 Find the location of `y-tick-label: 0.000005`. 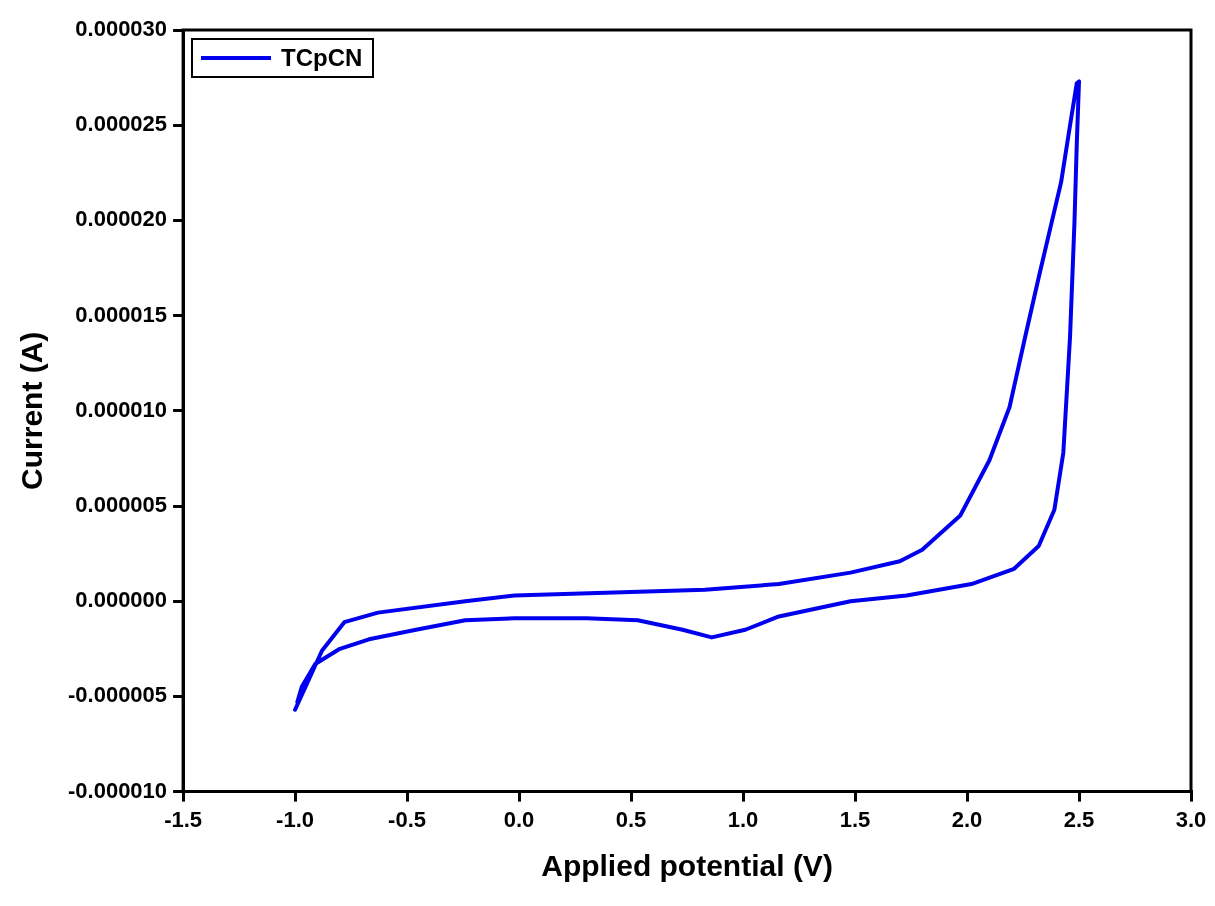

y-tick-label: 0.000005 is located at coordinates (121, 505).